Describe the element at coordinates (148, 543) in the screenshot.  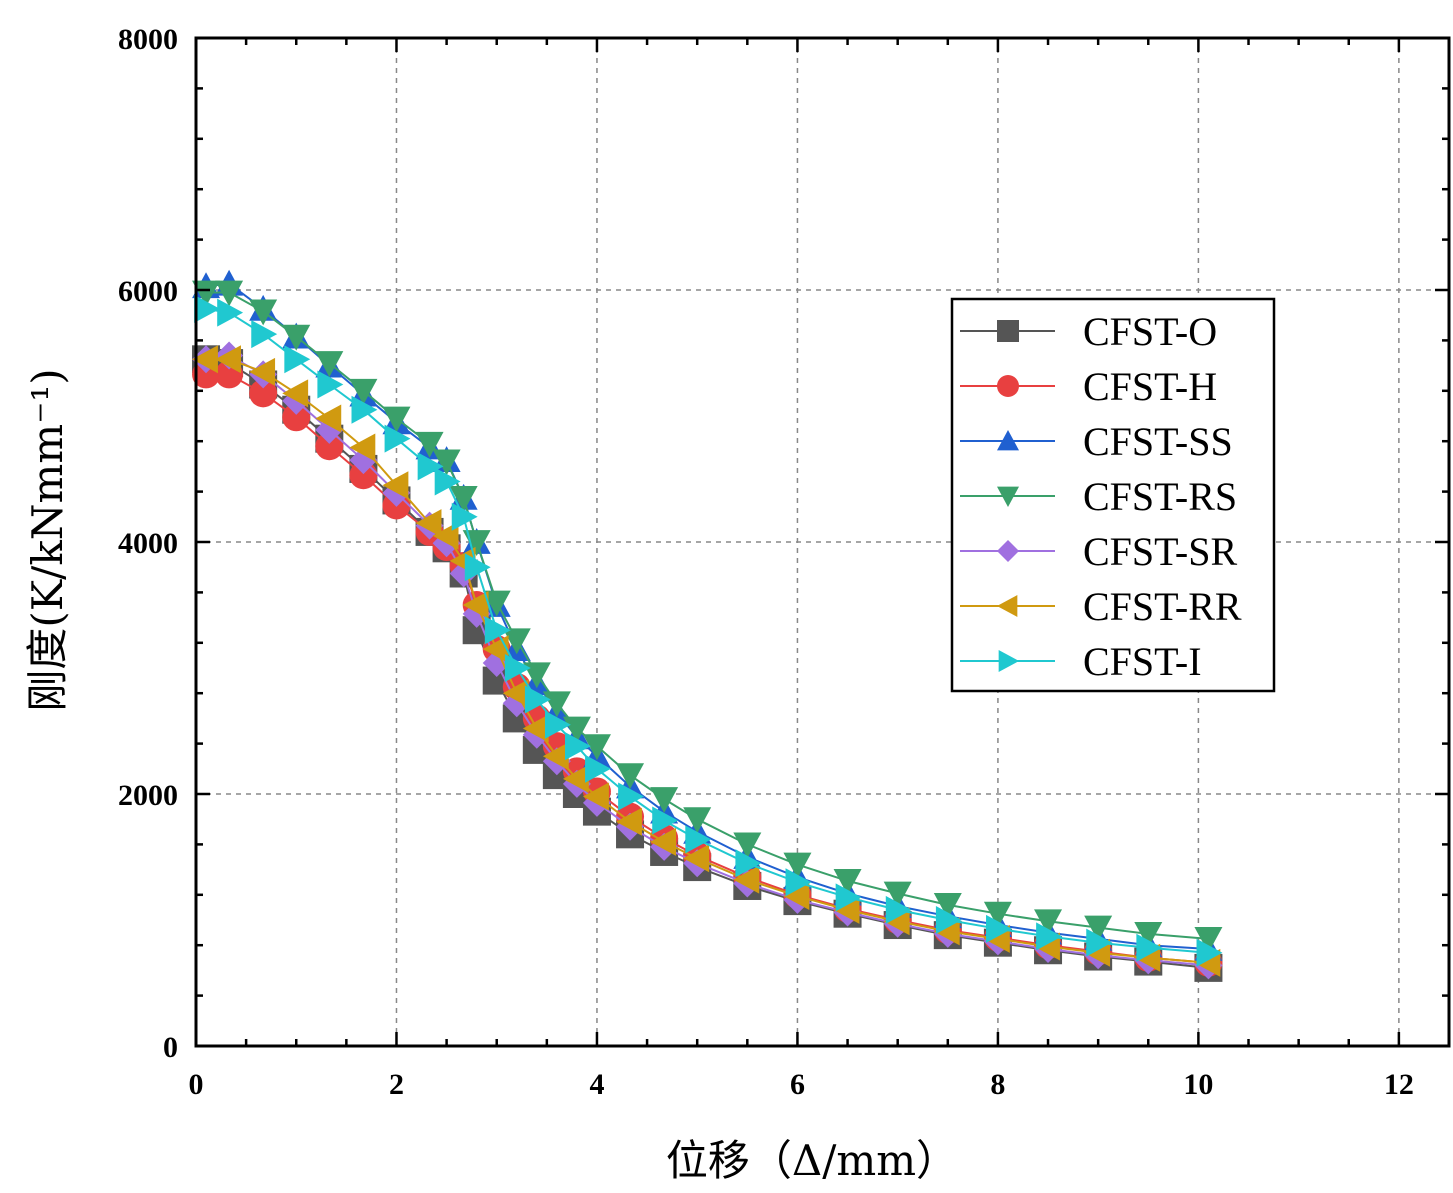
I see `y-tick-label: 4000` at that location.